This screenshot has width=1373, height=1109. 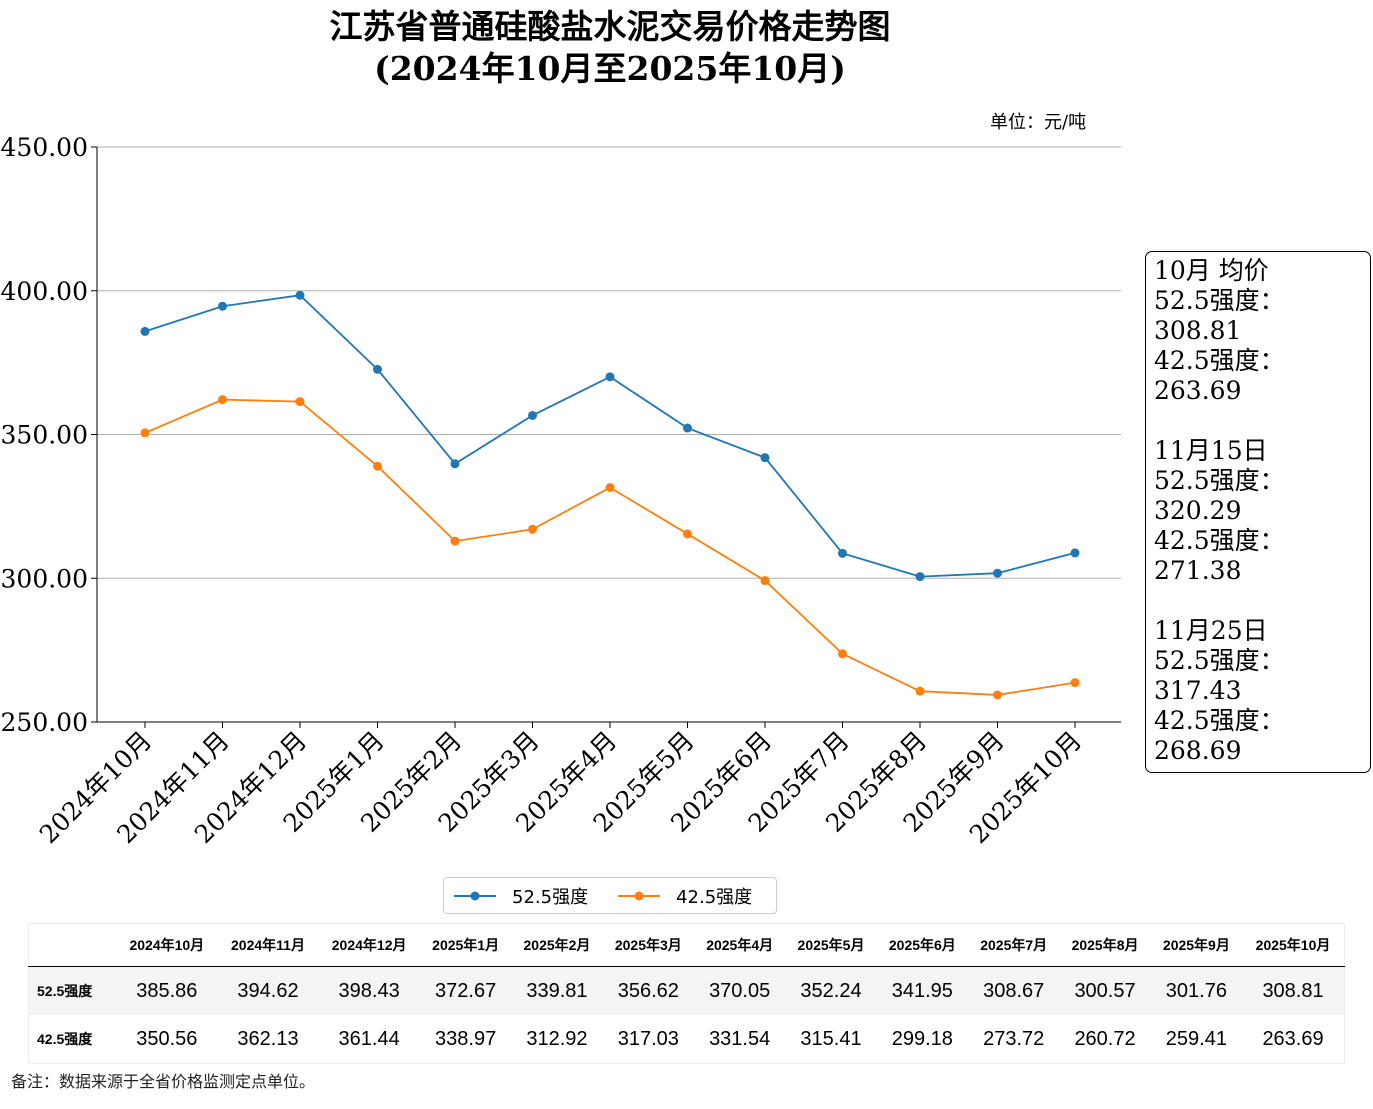 What do you see at coordinates (831, 945) in the screenshot?
I see `table-header: 2025年5月` at bounding box center [831, 945].